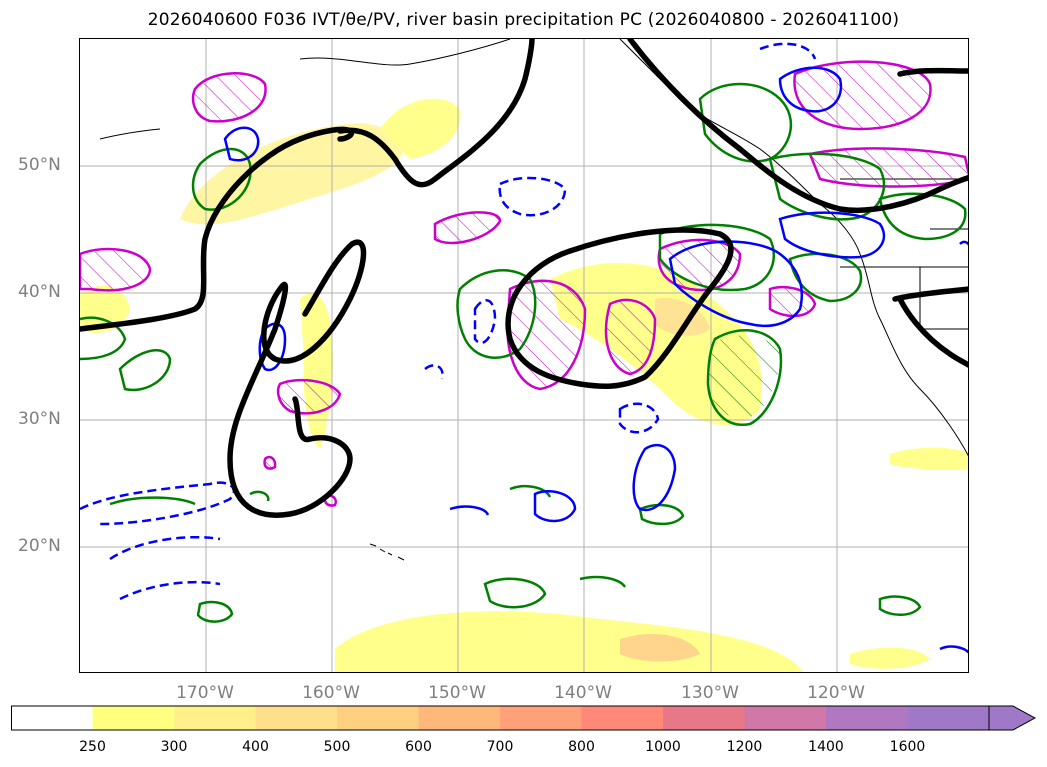  Describe the element at coordinates (583, 693) in the screenshot. I see `lon-label: 140°W` at that location.